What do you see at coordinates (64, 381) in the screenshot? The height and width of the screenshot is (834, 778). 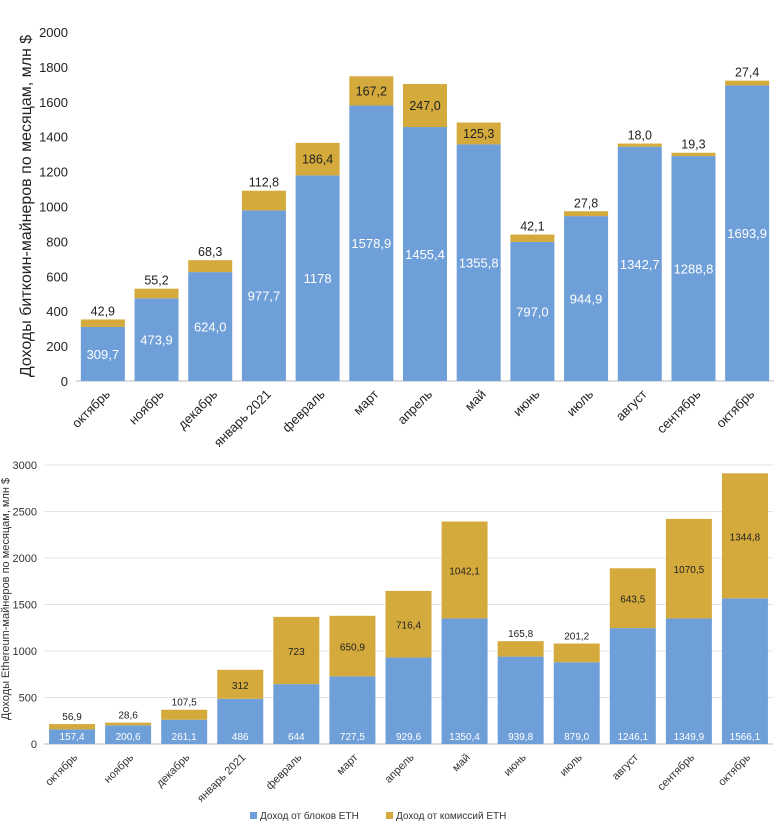 I see `bitcoin-chart-y-tick-label: 0` at bounding box center [64, 381].